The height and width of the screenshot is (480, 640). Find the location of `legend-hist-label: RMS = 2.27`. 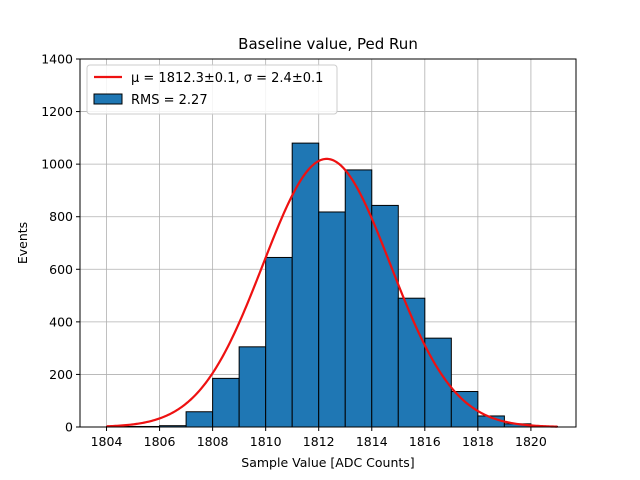

legend-hist-label: RMS = 2.27 is located at coordinates (169, 100).